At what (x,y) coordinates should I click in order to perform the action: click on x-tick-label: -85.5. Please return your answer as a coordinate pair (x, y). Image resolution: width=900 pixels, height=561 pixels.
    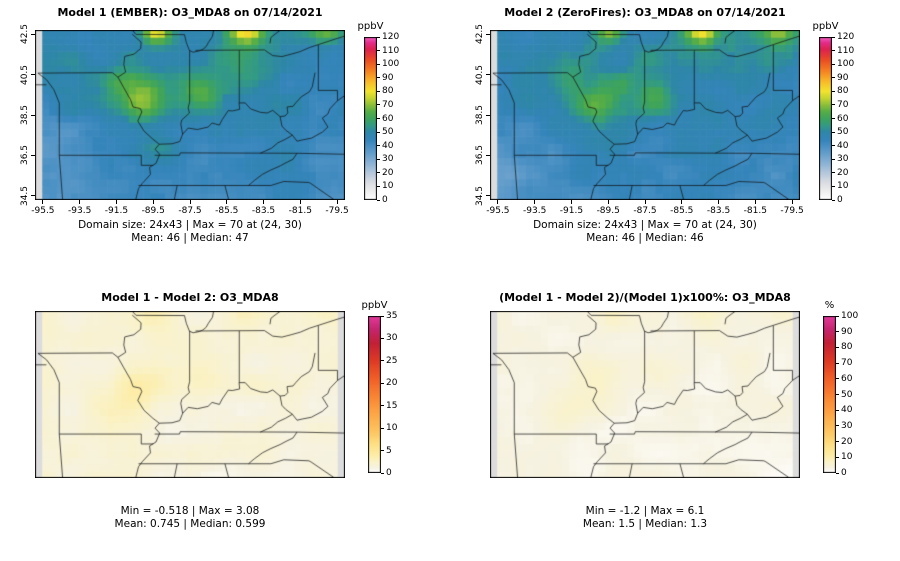
    Looking at the image, I should click on (682, 211).